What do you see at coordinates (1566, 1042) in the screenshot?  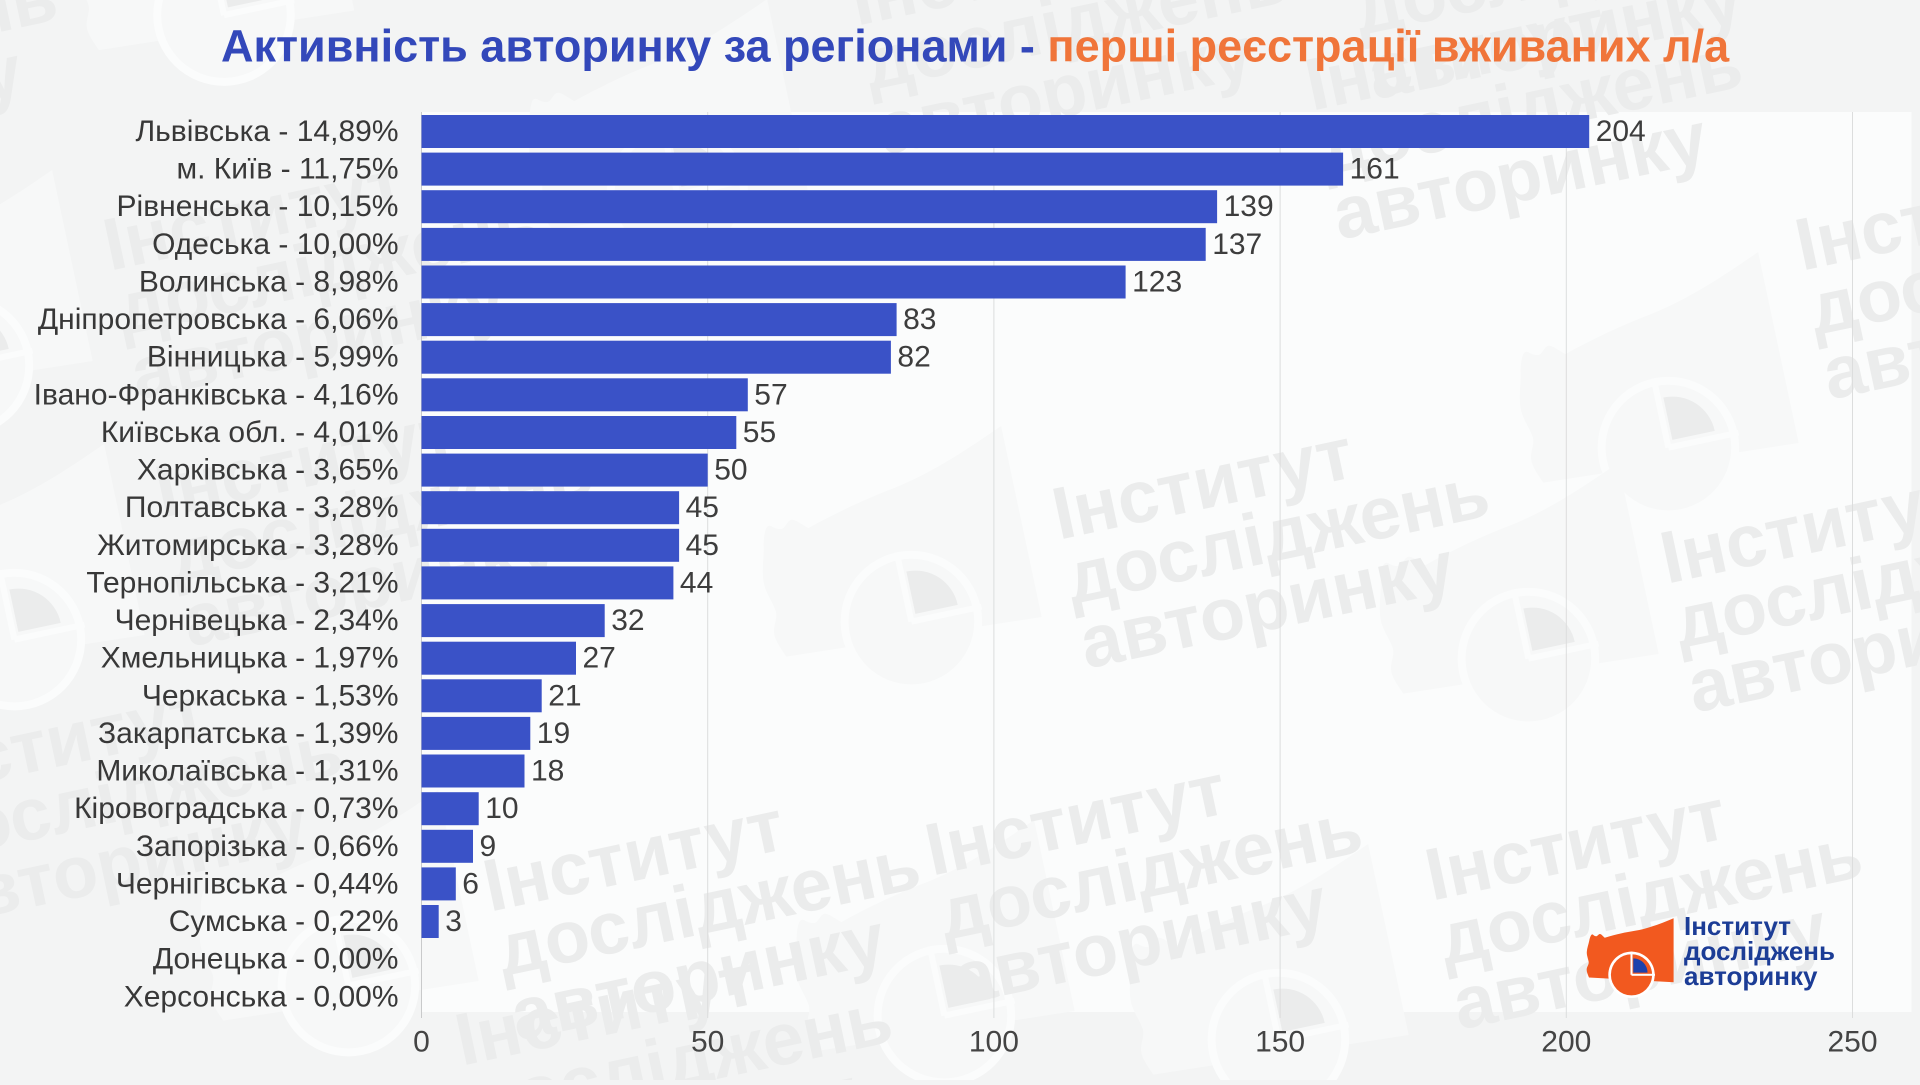 I see `svg-text: 200` at bounding box center [1566, 1042].